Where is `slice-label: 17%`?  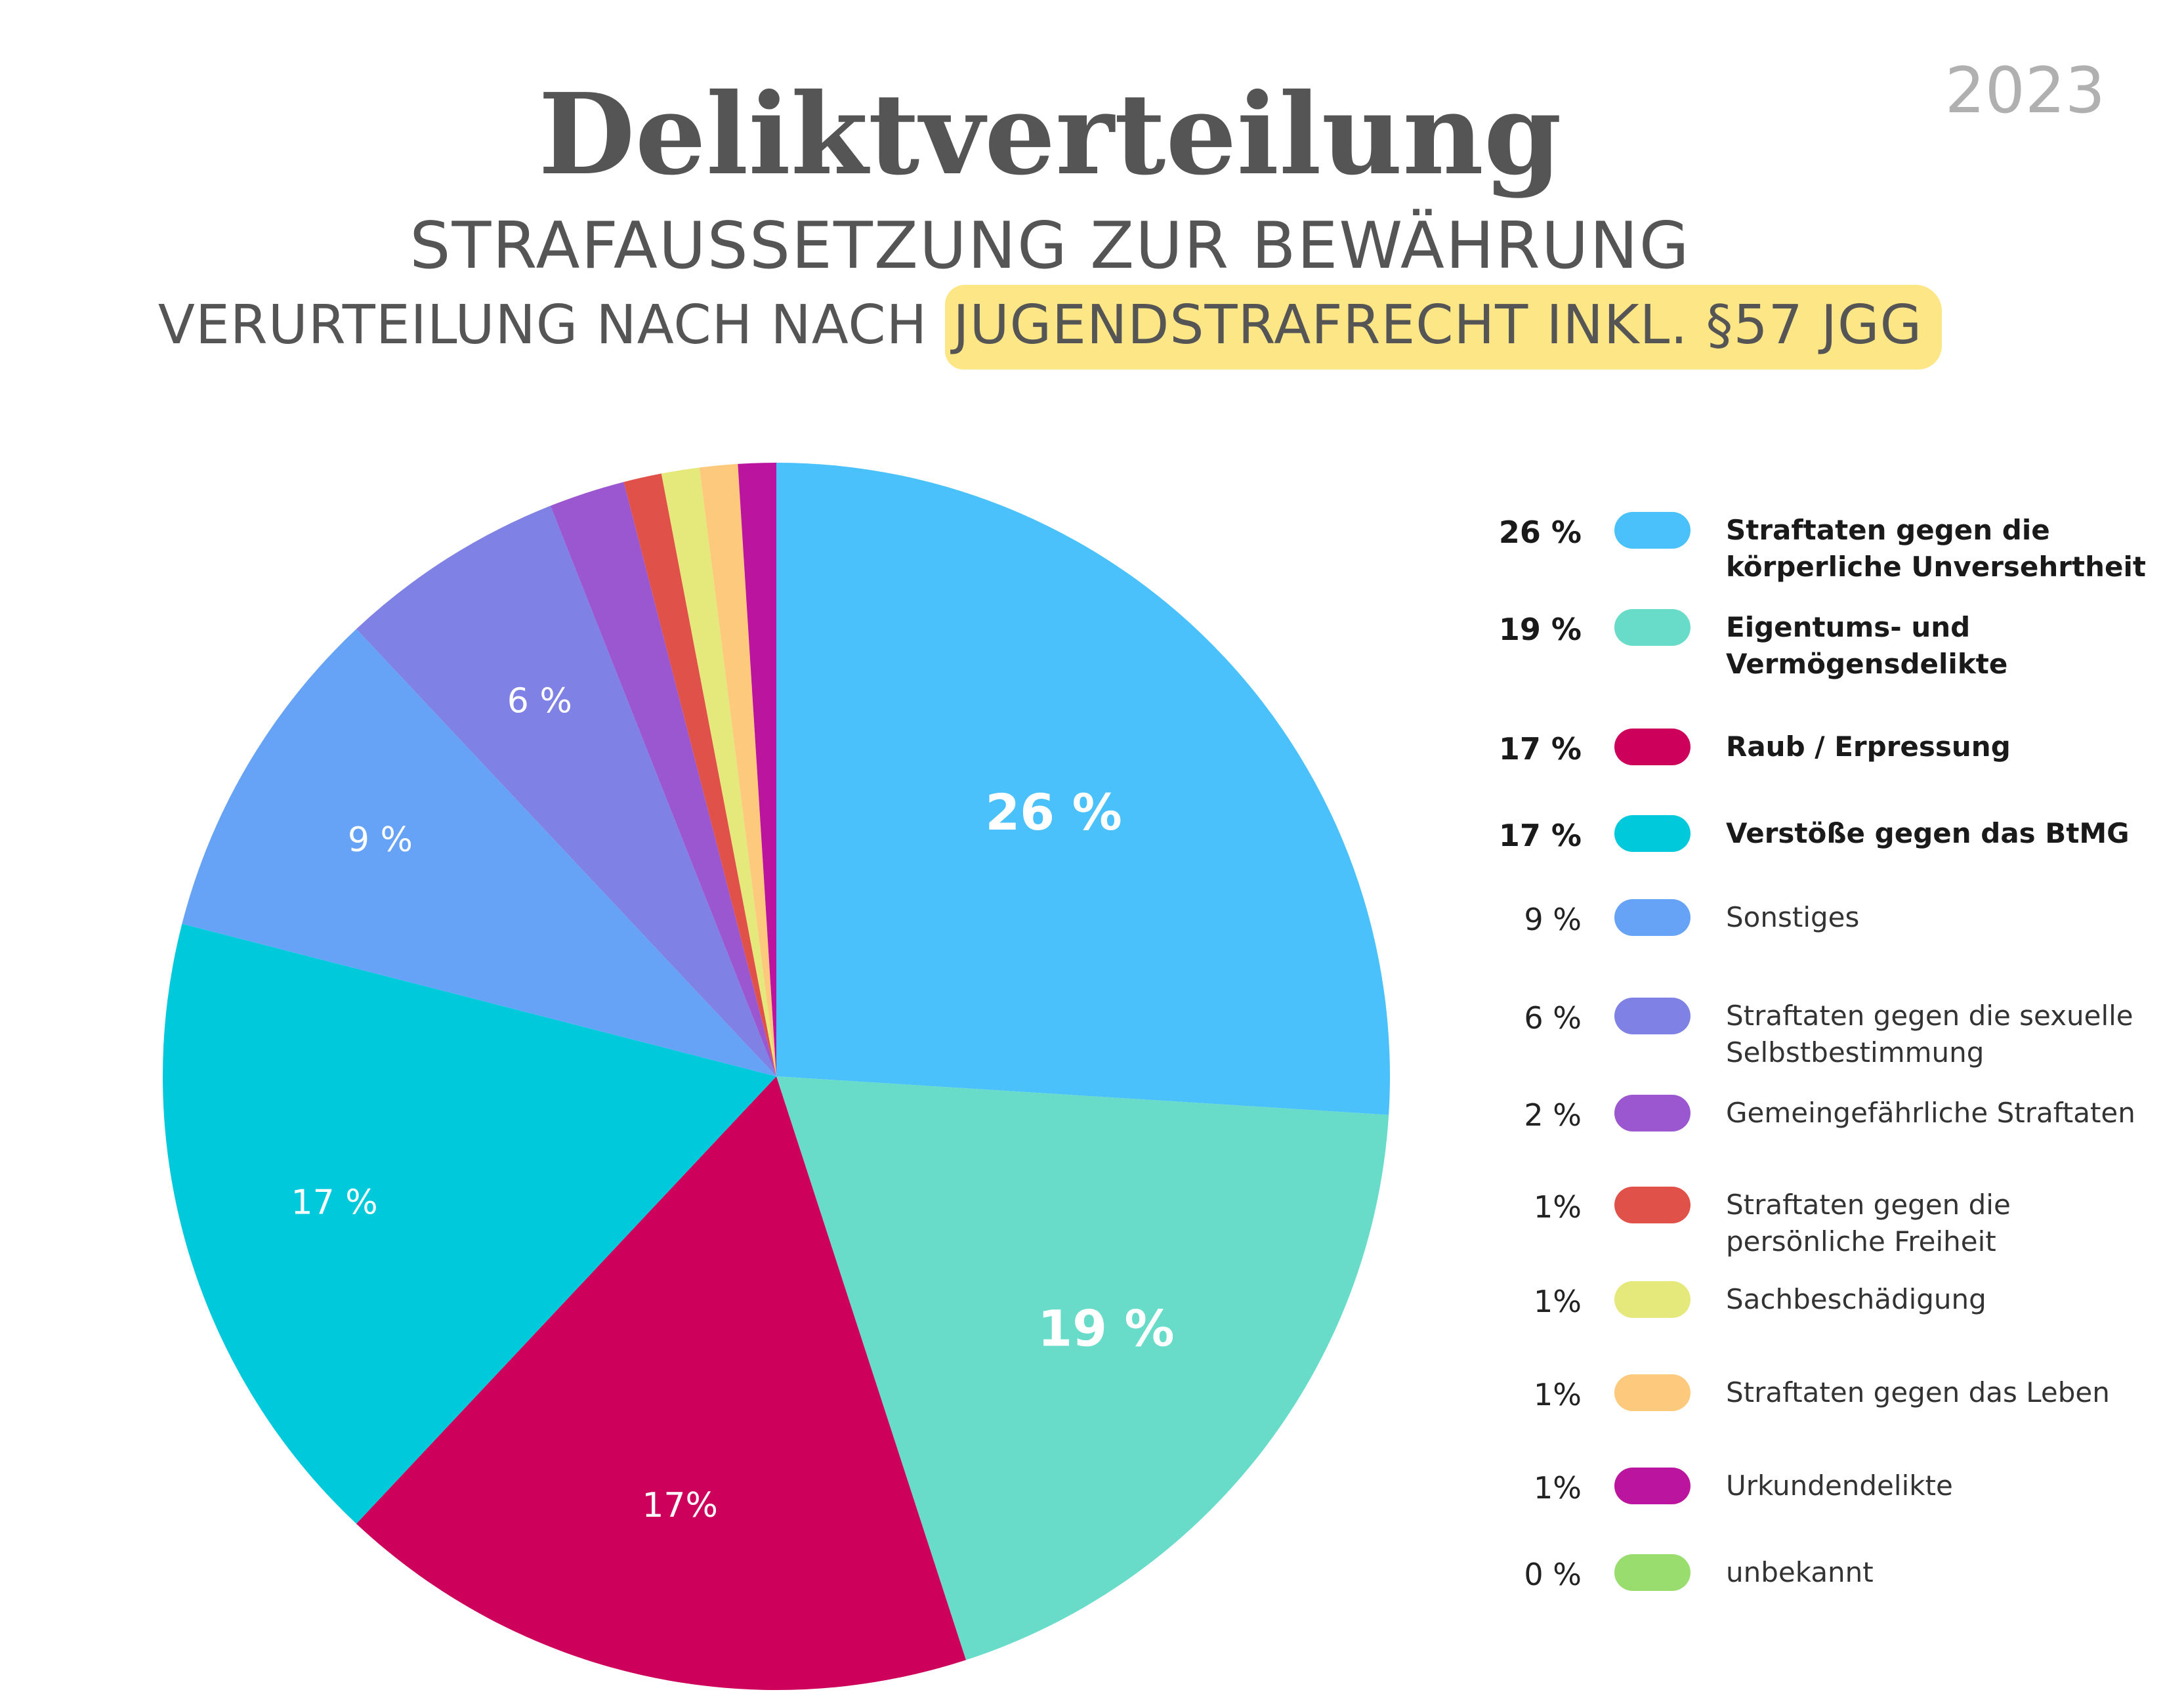
slice-label: 17% is located at coordinates (680, 1505).